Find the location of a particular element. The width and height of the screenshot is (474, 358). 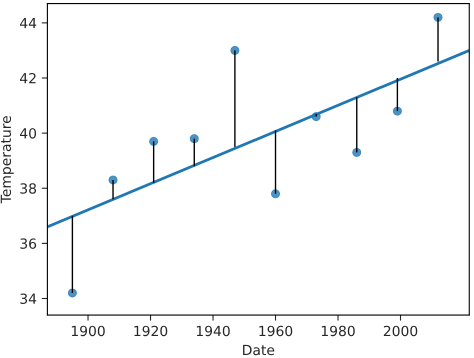

x-tick-label: 1980 is located at coordinates (338, 331).